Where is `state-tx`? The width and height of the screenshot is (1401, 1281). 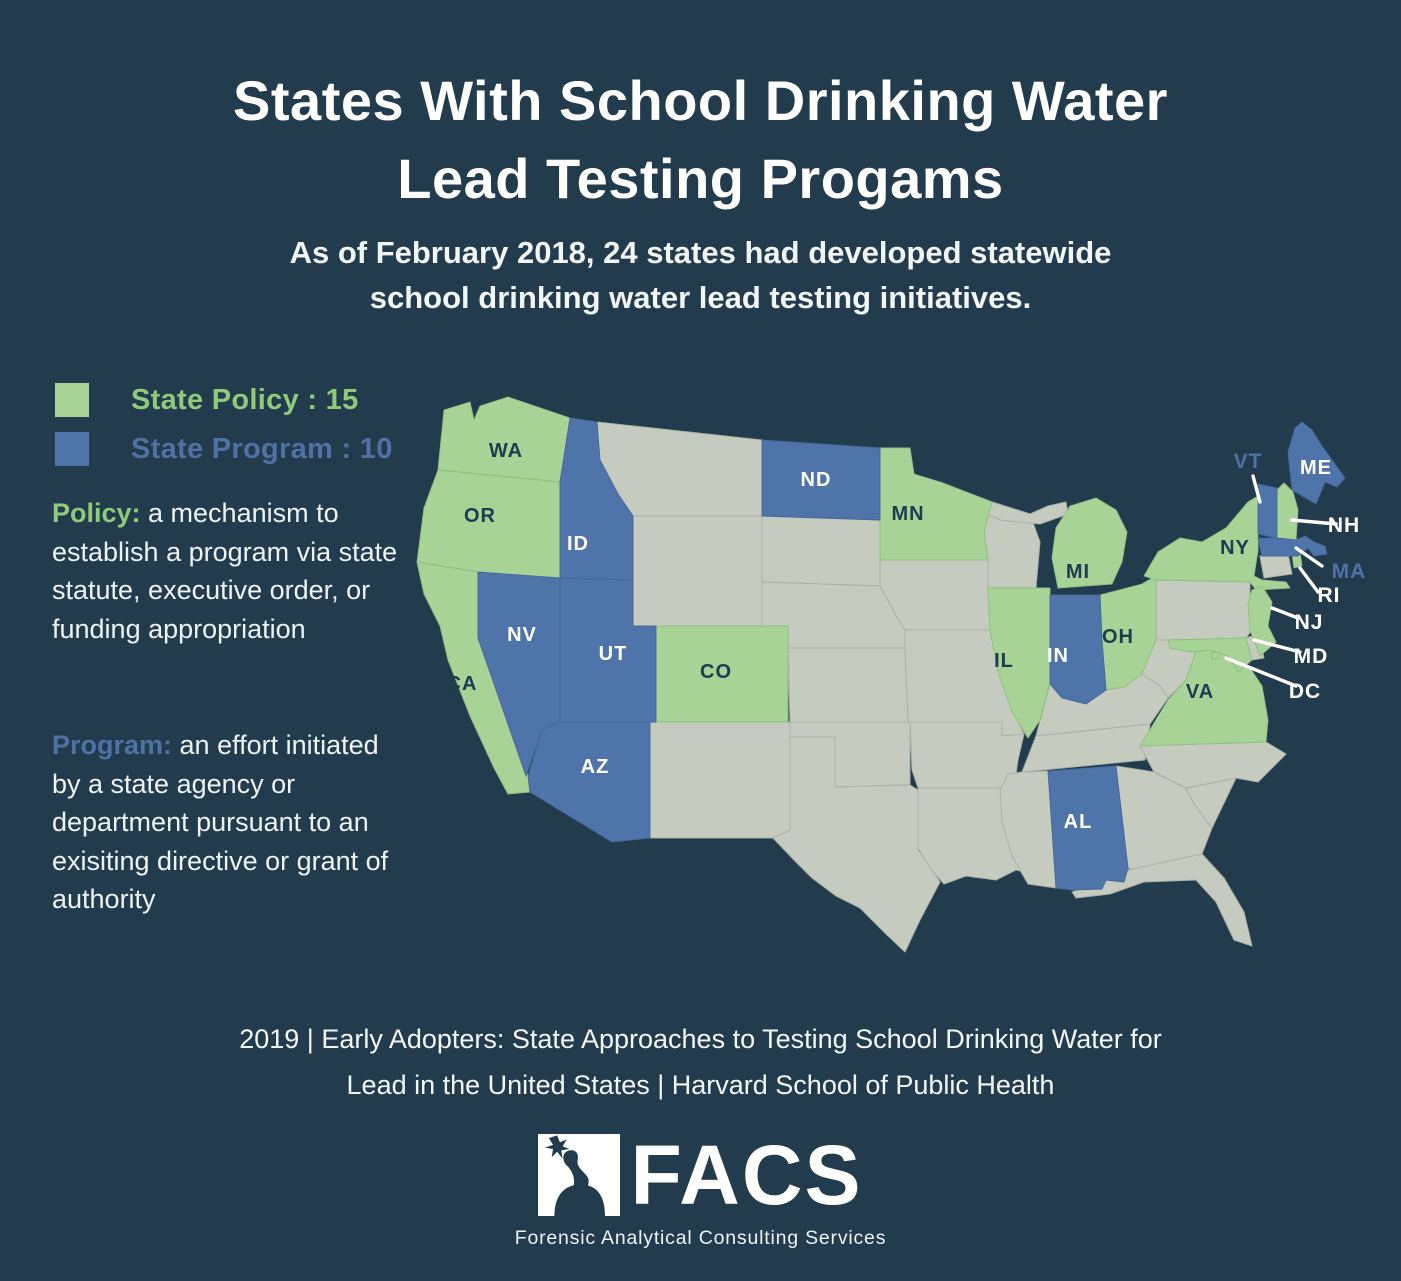
state-tx is located at coordinates (856, 844).